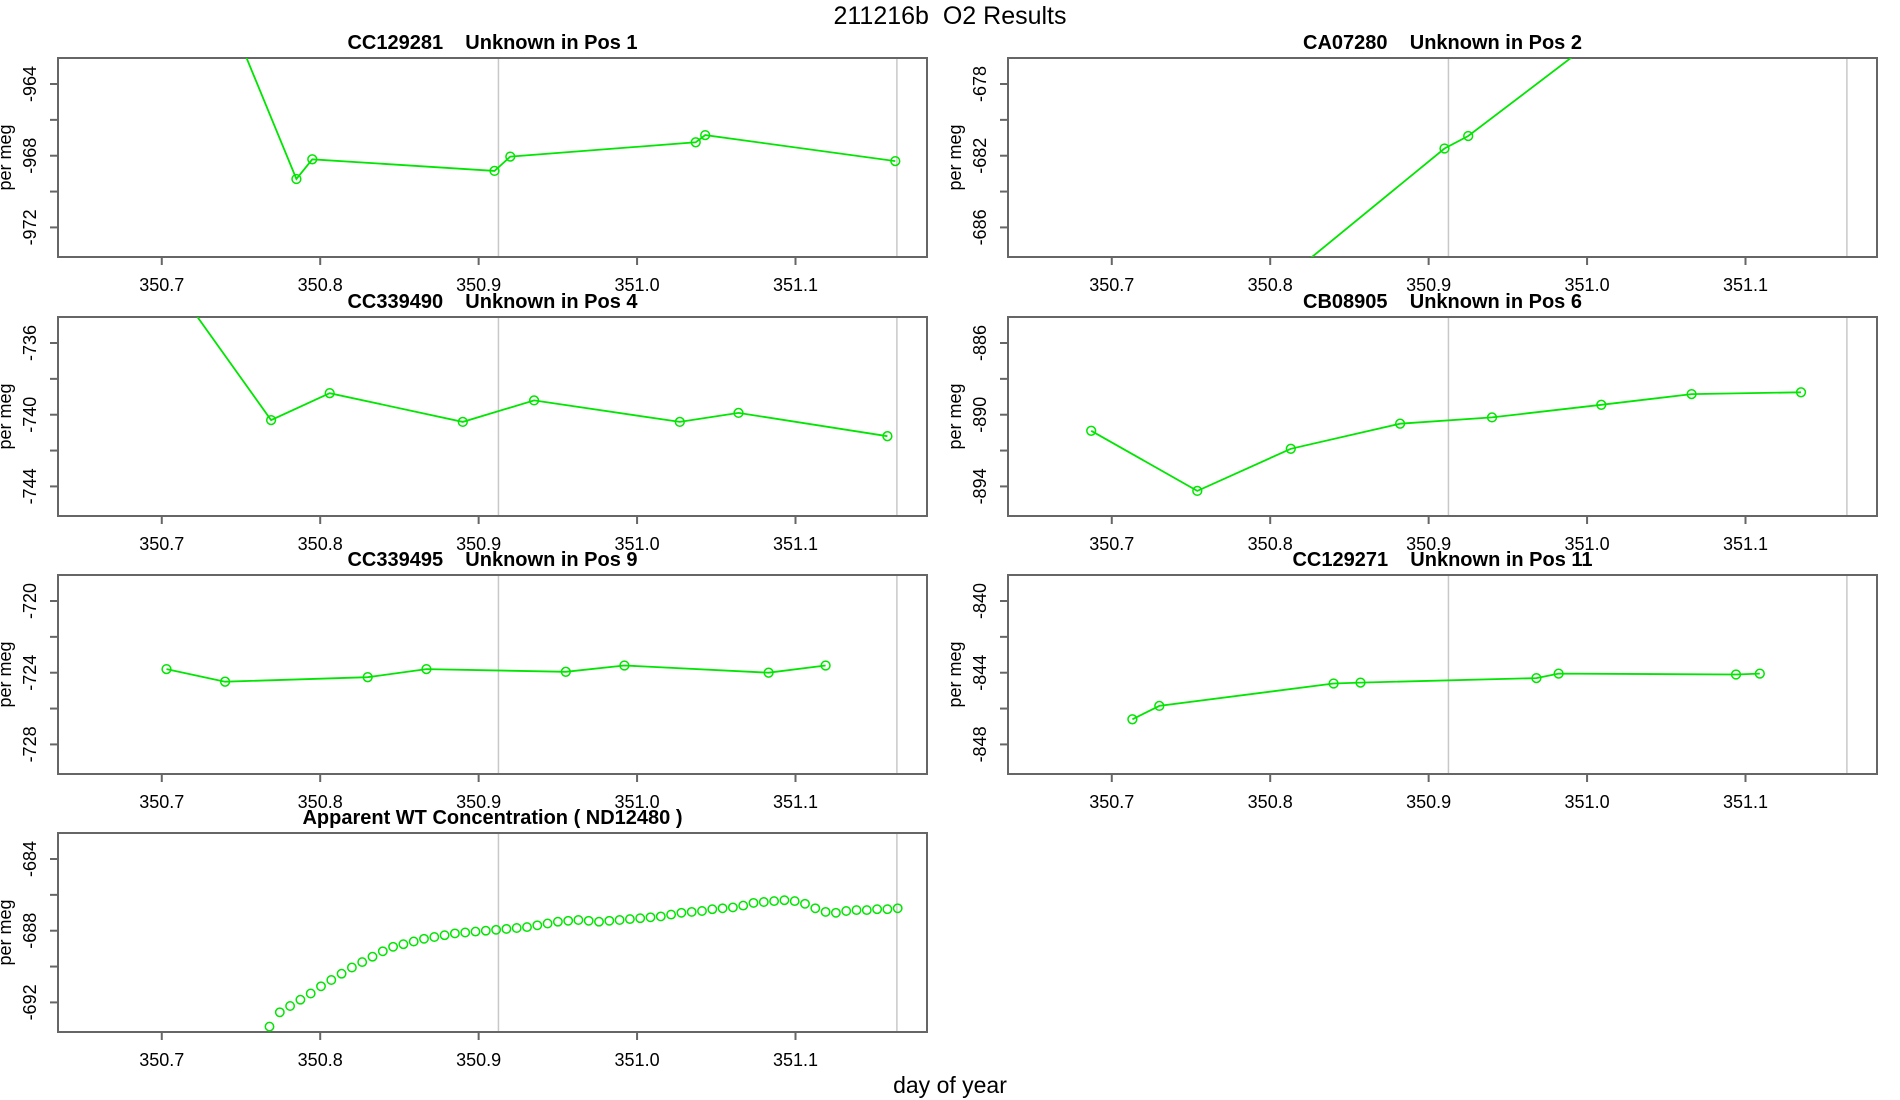 The width and height of the screenshot is (1900, 1100). I want to click on y-tick-label: -740, so click(30, 415).